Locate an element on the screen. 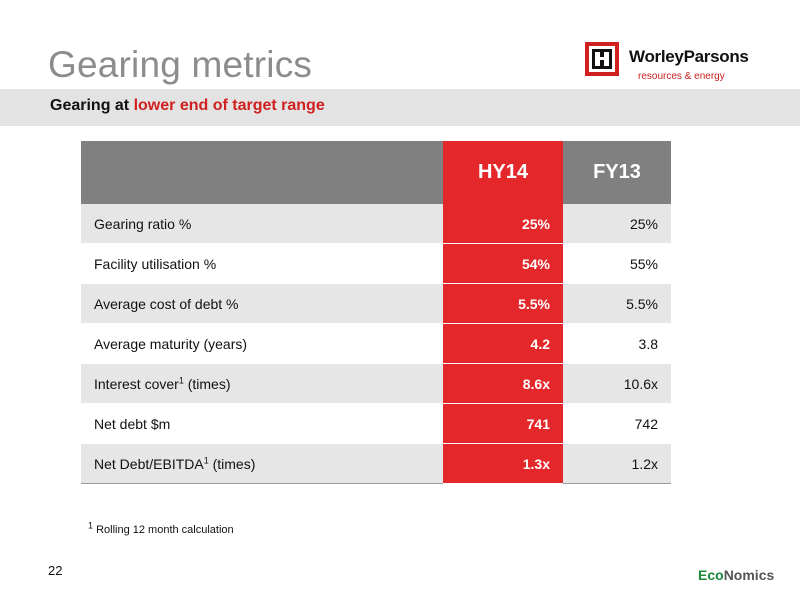 The width and height of the screenshot is (800, 600). fy13-value: 3.8 is located at coordinates (617, 343).